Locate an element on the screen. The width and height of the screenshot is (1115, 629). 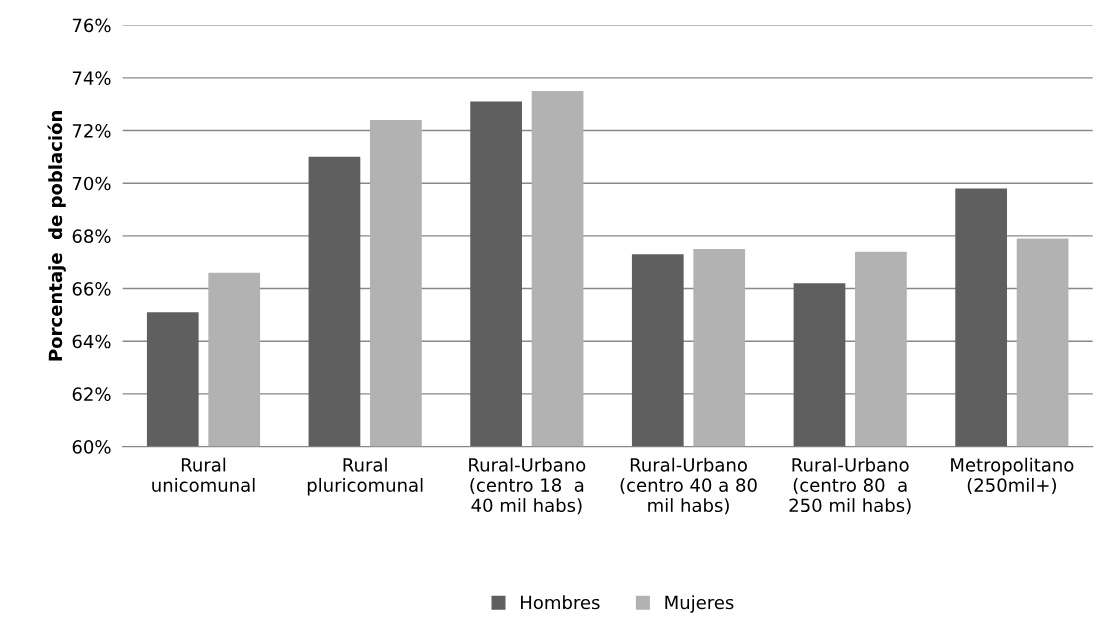
y-tick-label: 76% is located at coordinates (91, 25).